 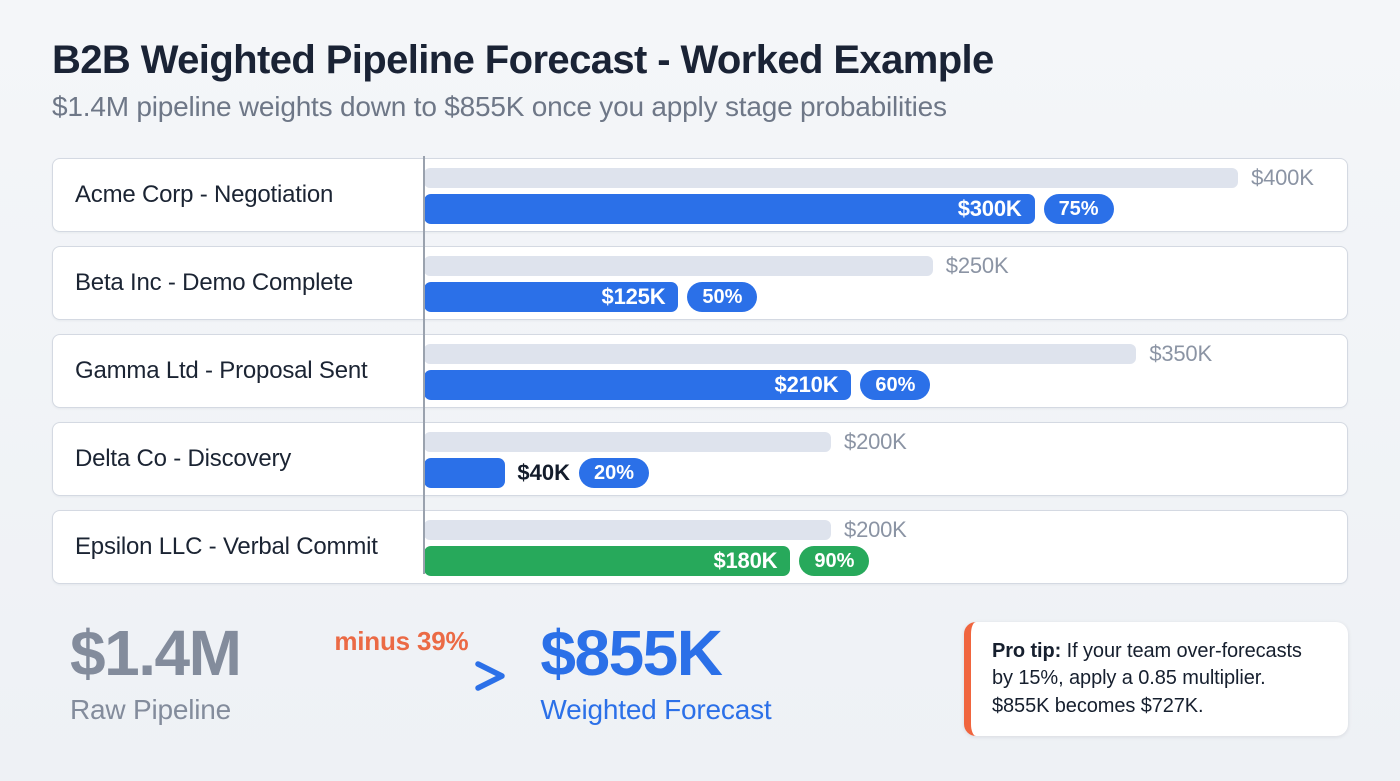 What do you see at coordinates (399, 676) in the screenshot?
I see `right-arrow-icon` at bounding box center [399, 676].